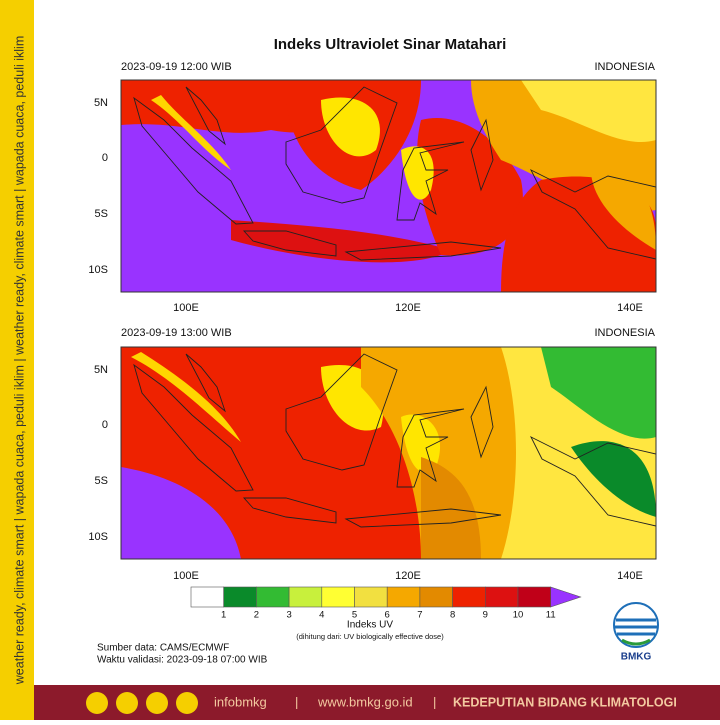  What do you see at coordinates (256, 615) in the screenshot?
I see `colorbar-label: 2` at bounding box center [256, 615].